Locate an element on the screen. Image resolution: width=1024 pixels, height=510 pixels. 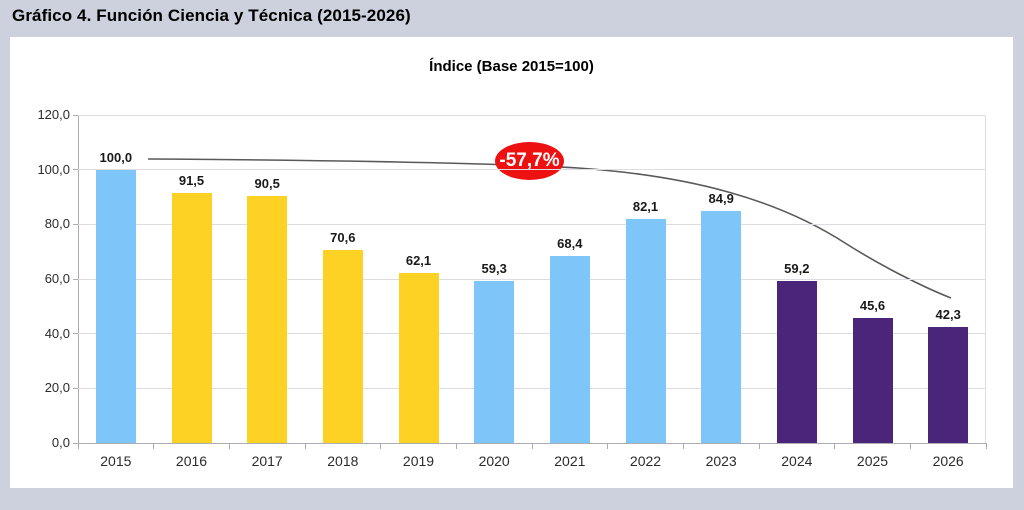
y-tick-label: 80,0 is located at coordinates (57, 224).